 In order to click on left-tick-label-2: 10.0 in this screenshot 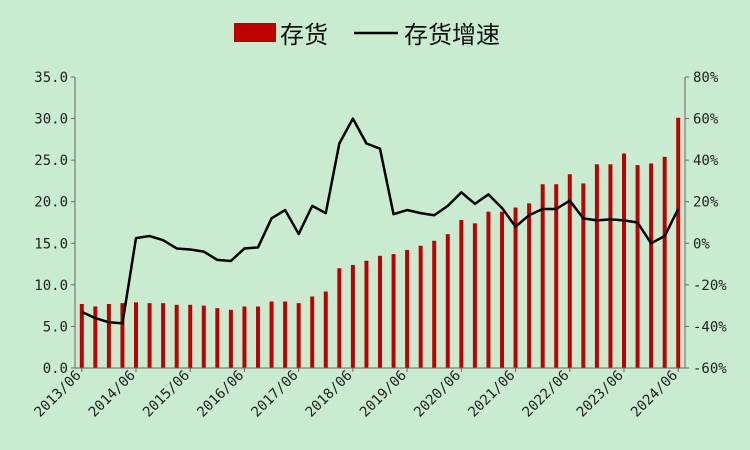, I will do `click(51, 286)`.